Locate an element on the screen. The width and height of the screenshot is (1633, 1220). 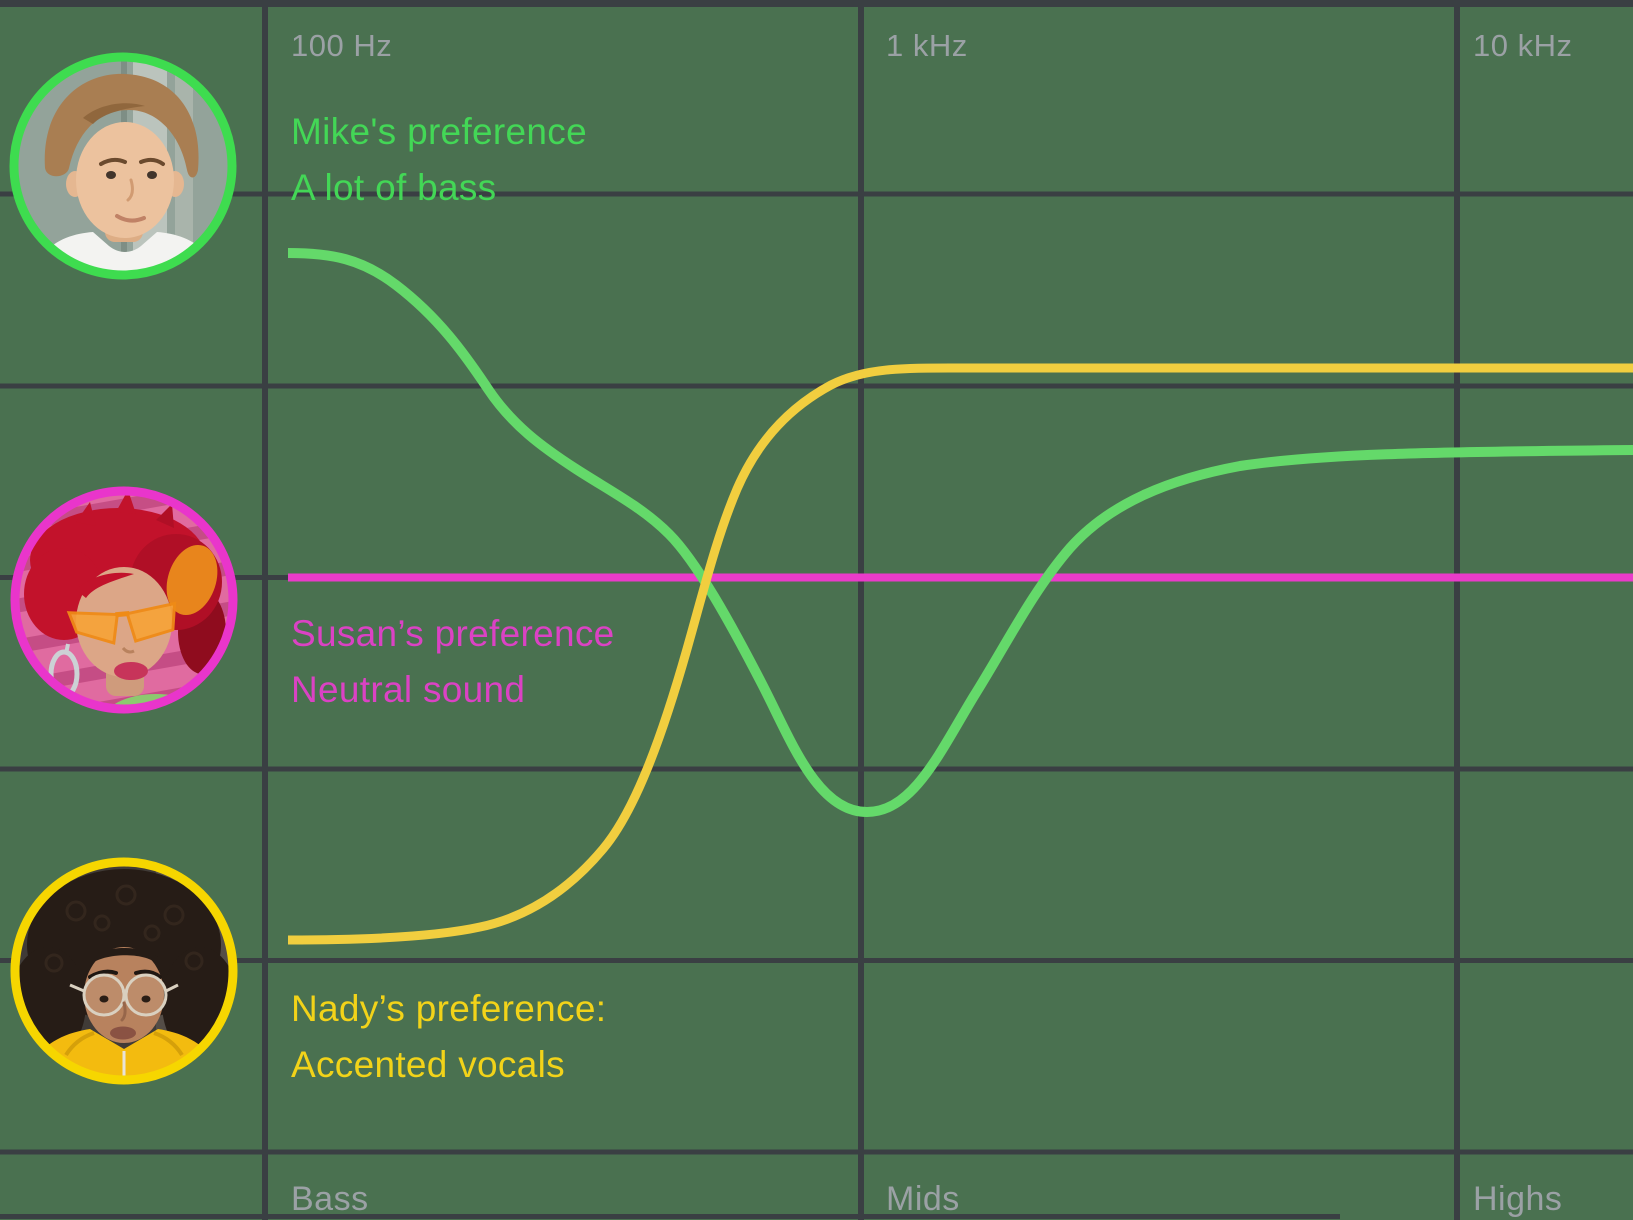
caption-mike: Mike's preference A lot of bass is located at coordinates (439, 160).